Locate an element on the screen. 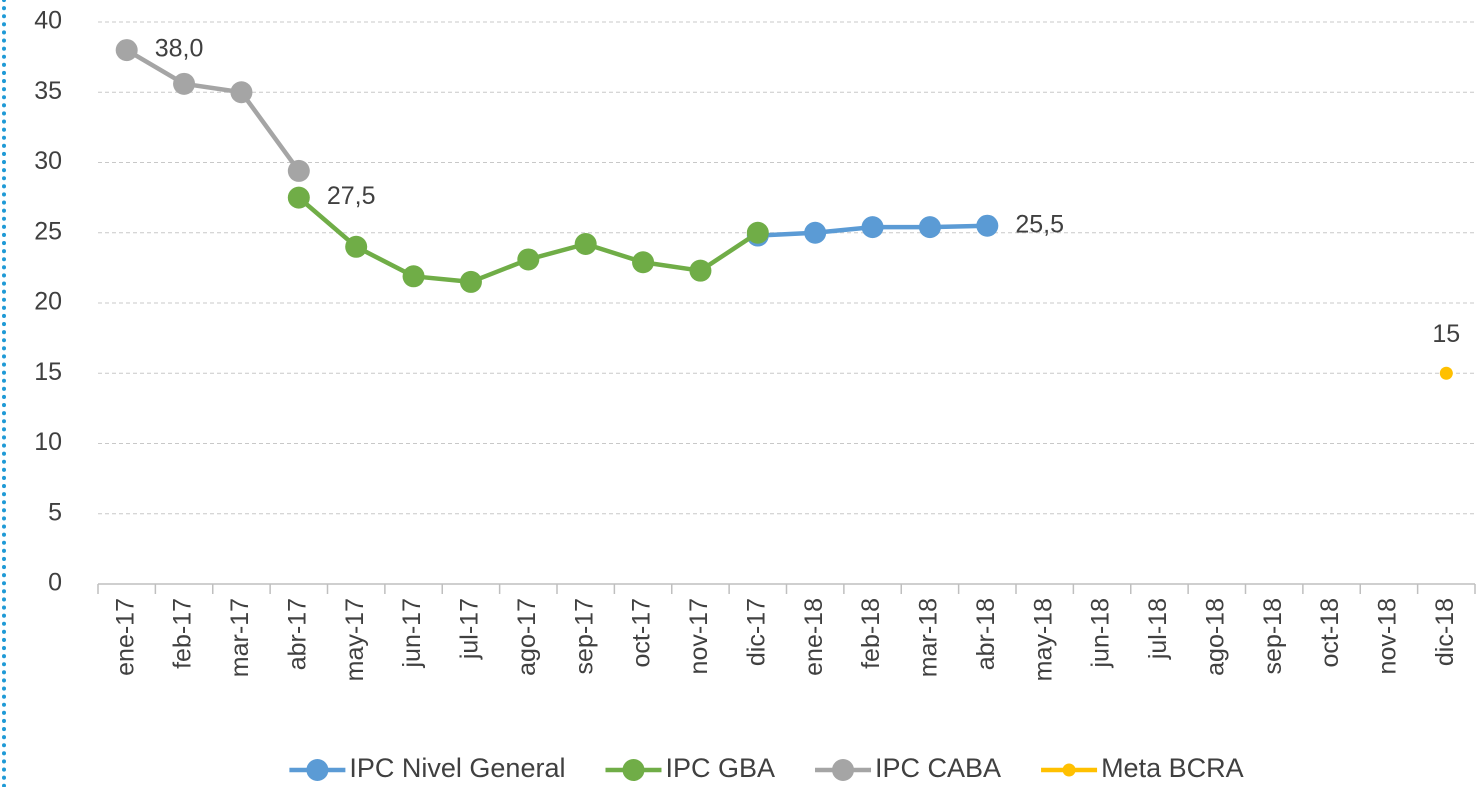 The height and width of the screenshot is (787, 1477). x-tick-label: abr-18 is located at coordinates (986, 634).